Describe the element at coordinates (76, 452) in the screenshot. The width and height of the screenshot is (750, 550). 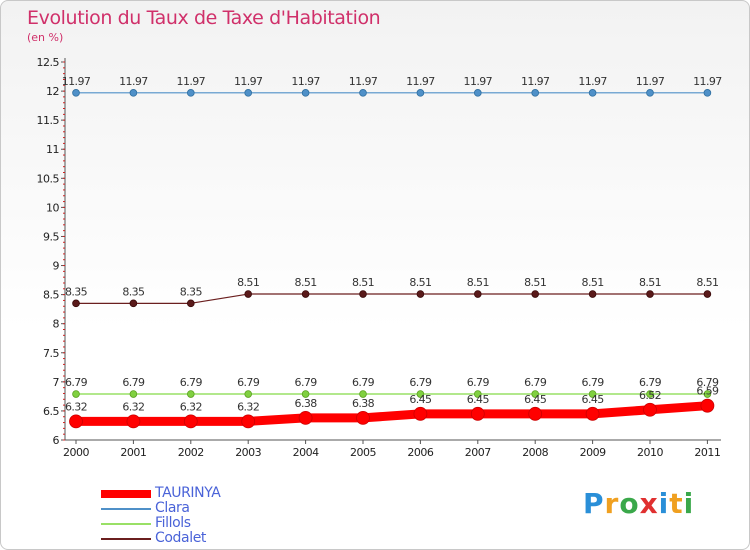
I see `x-tick-label: 2000` at that location.